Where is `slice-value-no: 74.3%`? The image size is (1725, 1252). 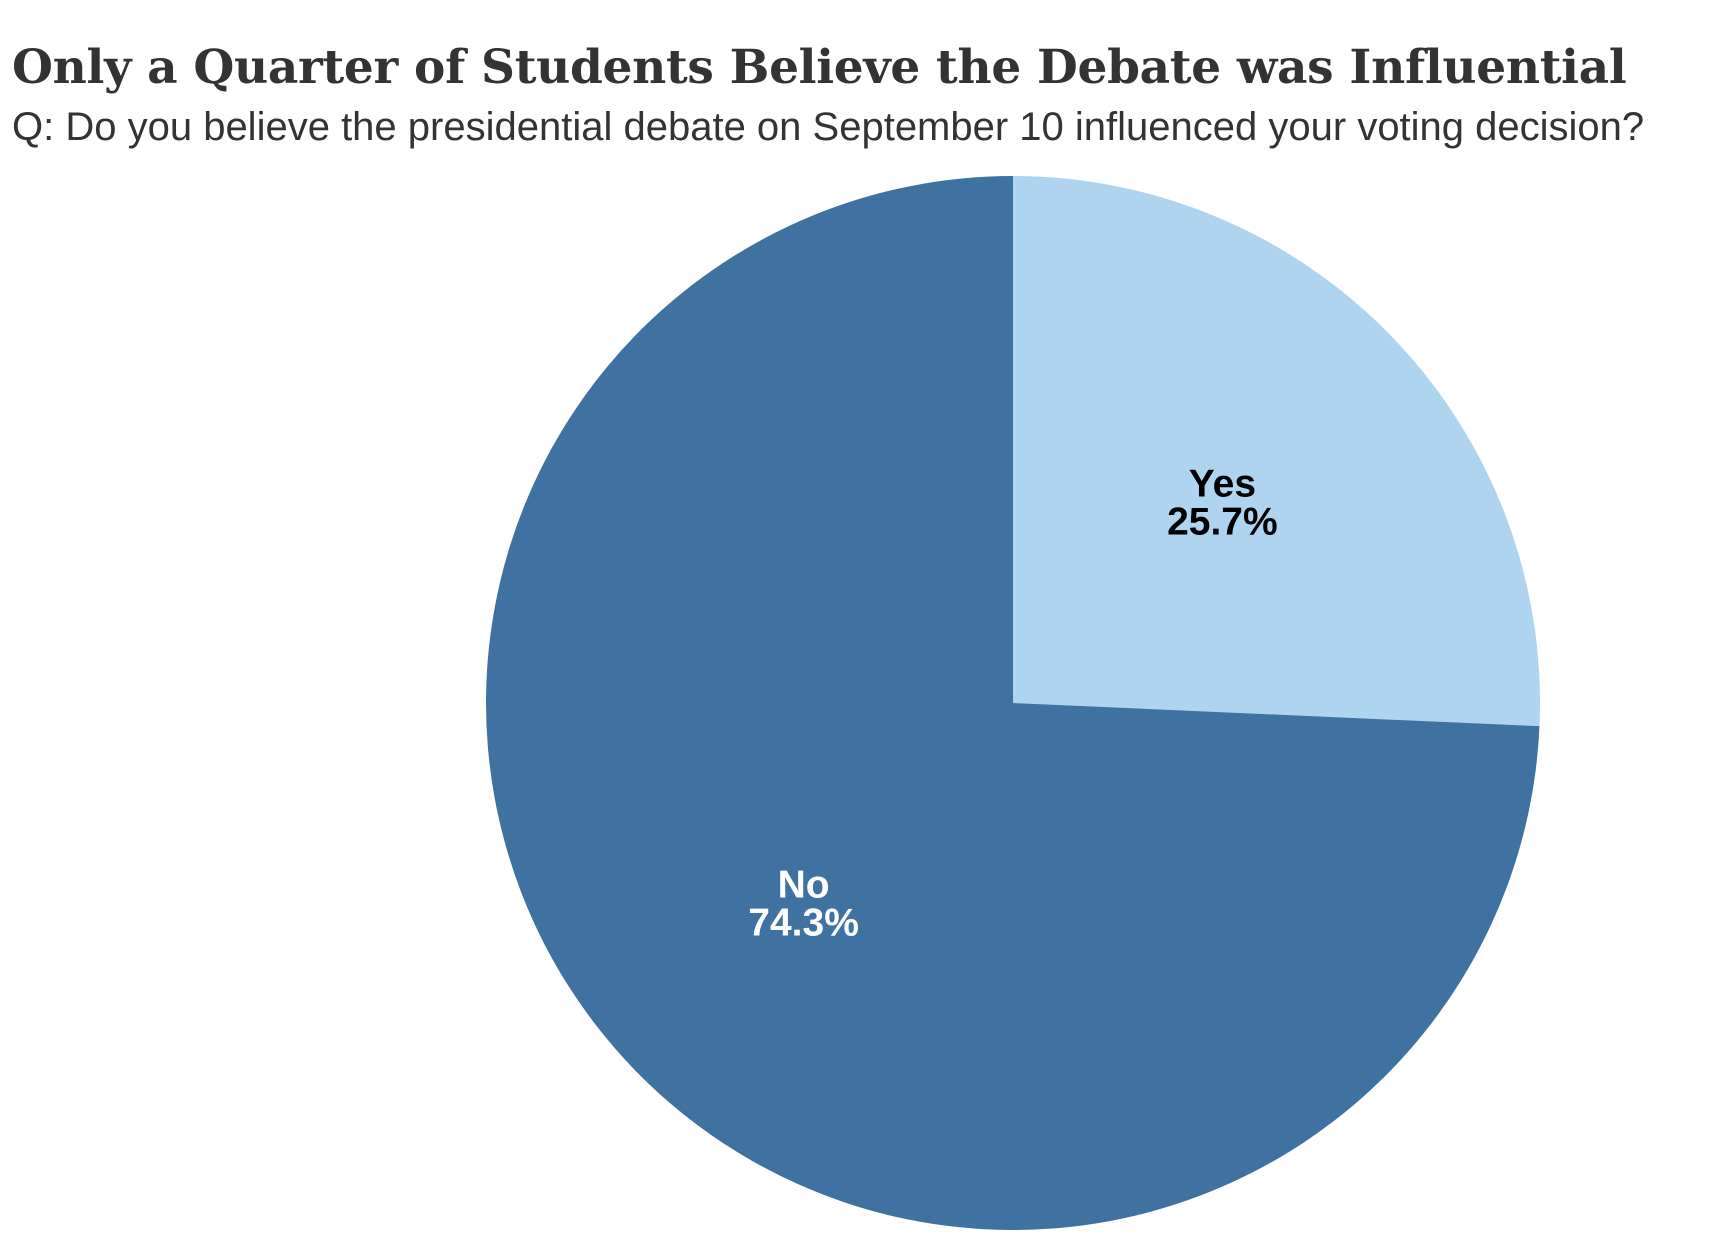 slice-value-no: 74.3% is located at coordinates (803, 922).